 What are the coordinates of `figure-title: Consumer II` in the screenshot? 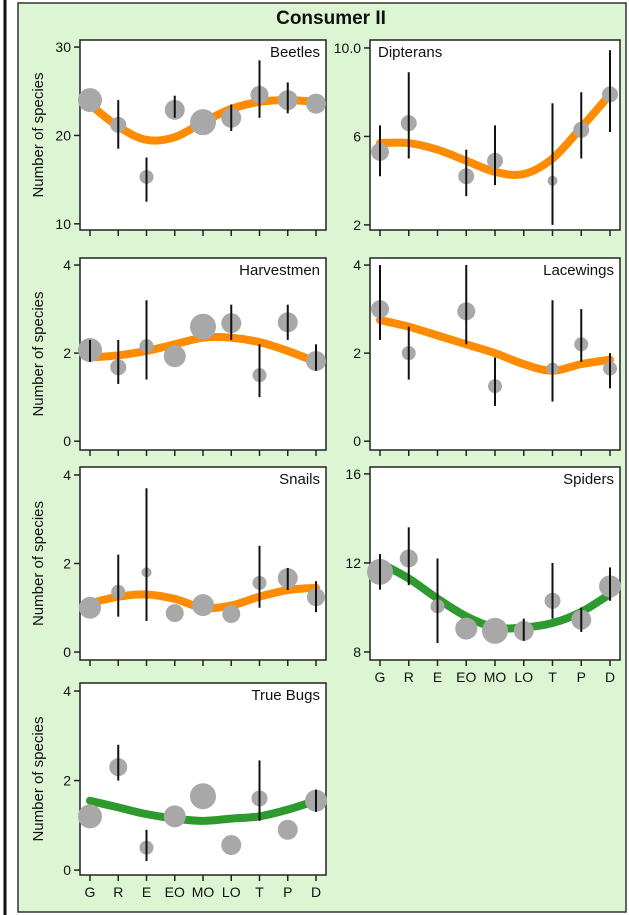 It's located at (331, 18).